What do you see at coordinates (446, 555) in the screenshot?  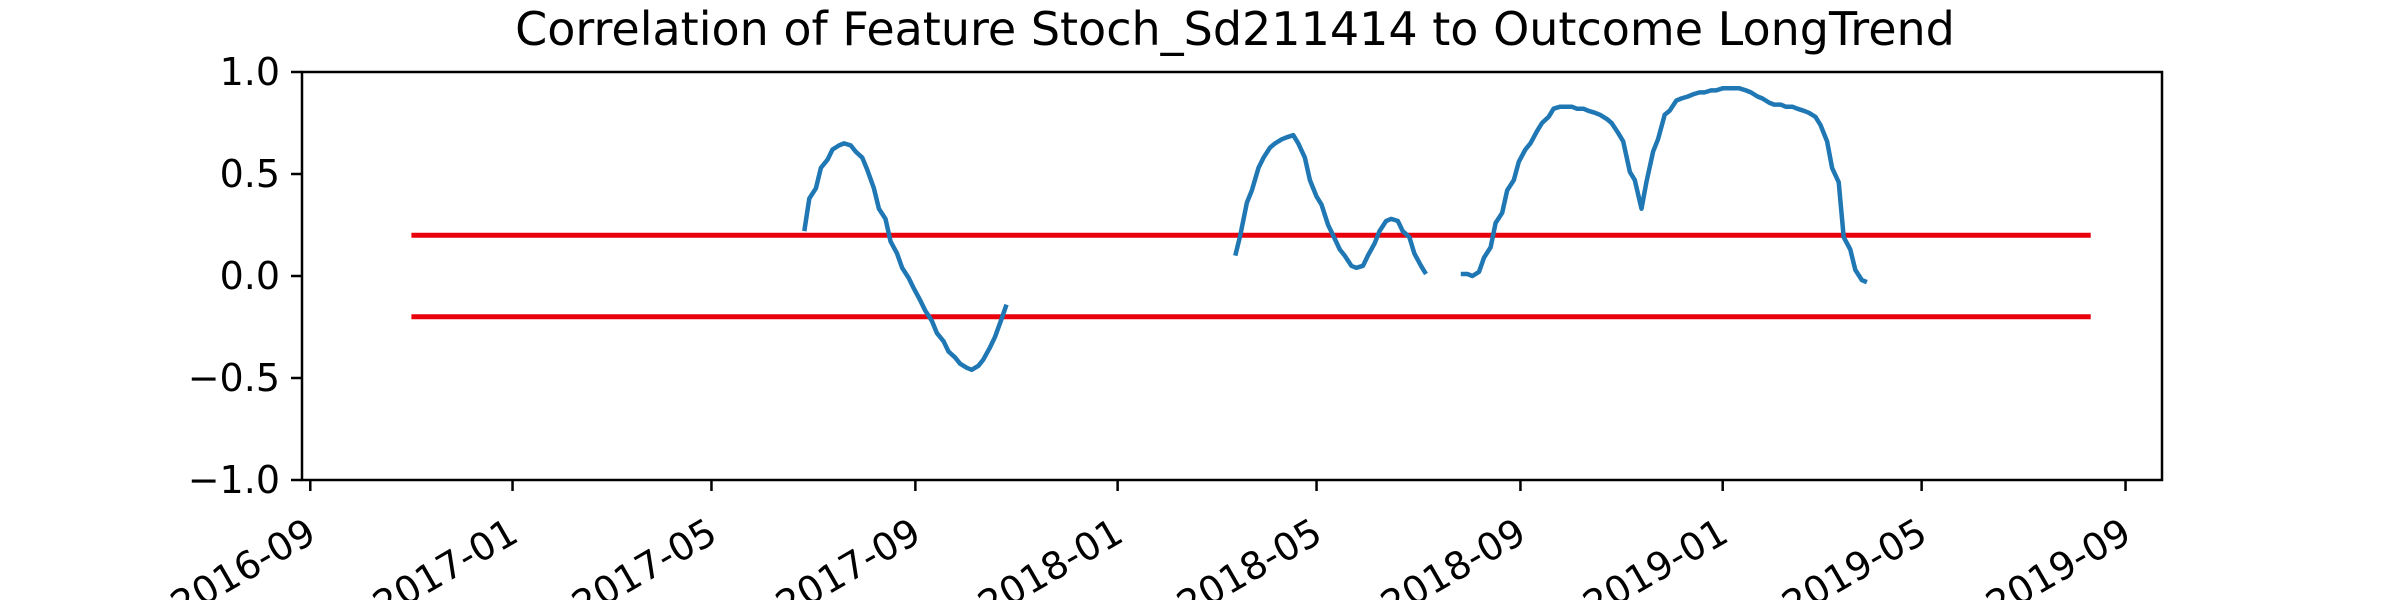 I see `x-tick-label: 2017-01` at bounding box center [446, 555].